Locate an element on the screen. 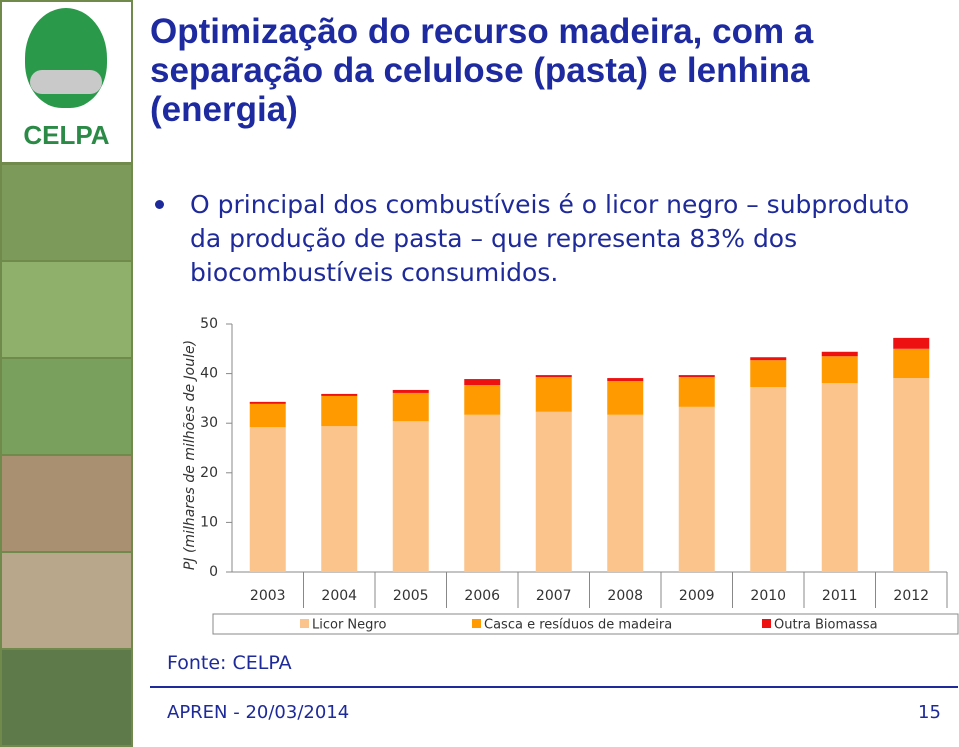  x-tick-label: 2009 is located at coordinates (697, 596).